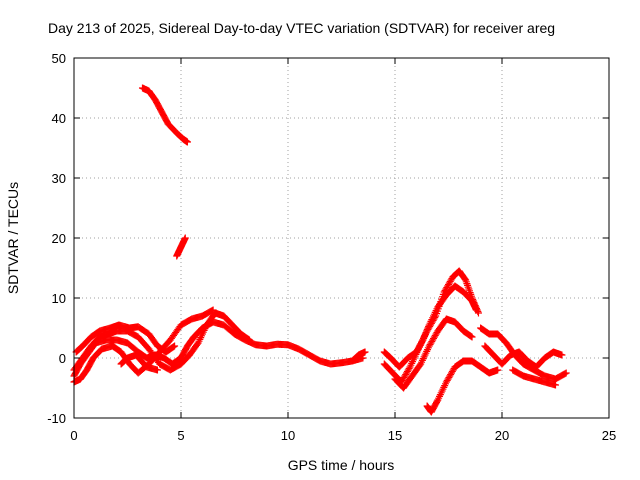 This screenshot has height=480, width=640. Describe the element at coordinates (139, 362) in the screenshot. I see `series-track-e` at that location.